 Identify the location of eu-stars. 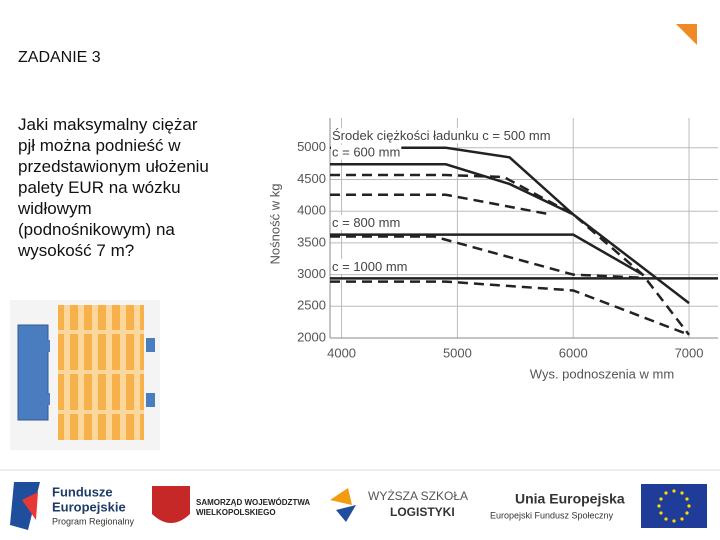
(674, 506).